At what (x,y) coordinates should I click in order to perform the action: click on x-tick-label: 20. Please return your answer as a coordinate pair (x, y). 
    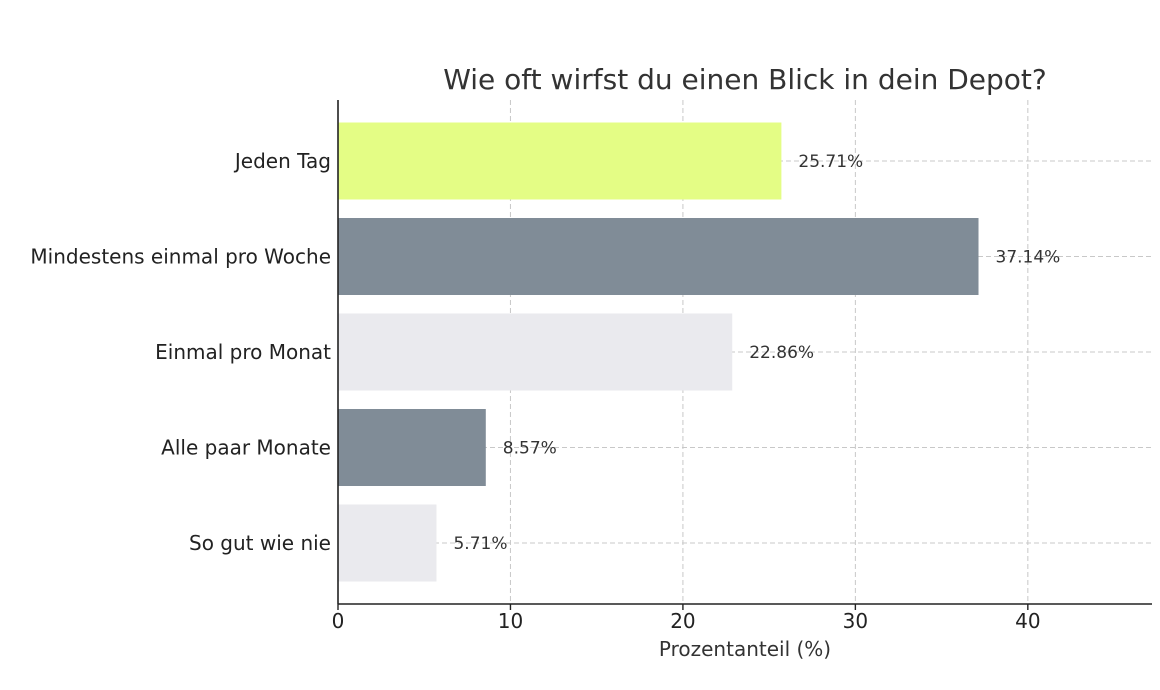
    Looking at the image, I should click on (682, 621).